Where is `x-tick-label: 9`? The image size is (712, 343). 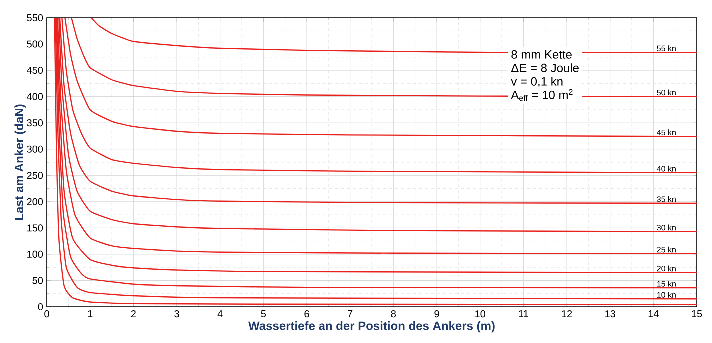
x-tick-label: 9 is located at coordinates (437, 314).